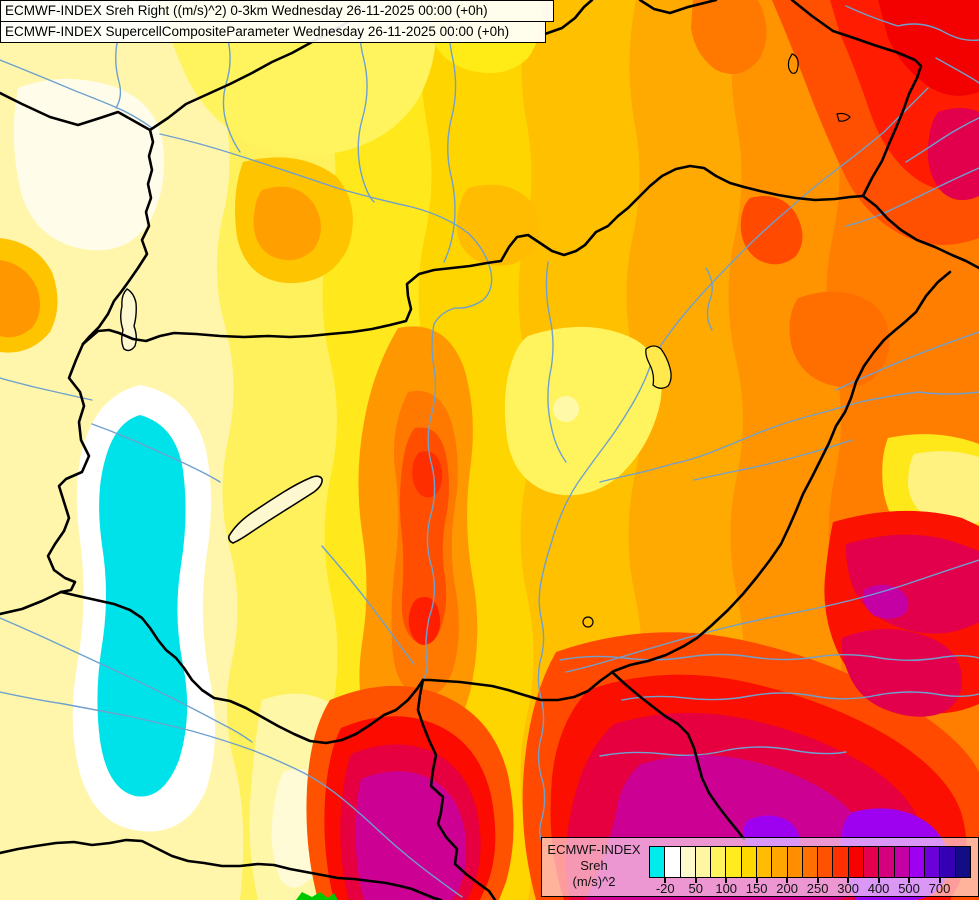 The image size is (979, 900). What do you see at coordinates (756, 888) in the screenshot?
I see `legend-tick-label: 150` at bounding box center [756, 888].